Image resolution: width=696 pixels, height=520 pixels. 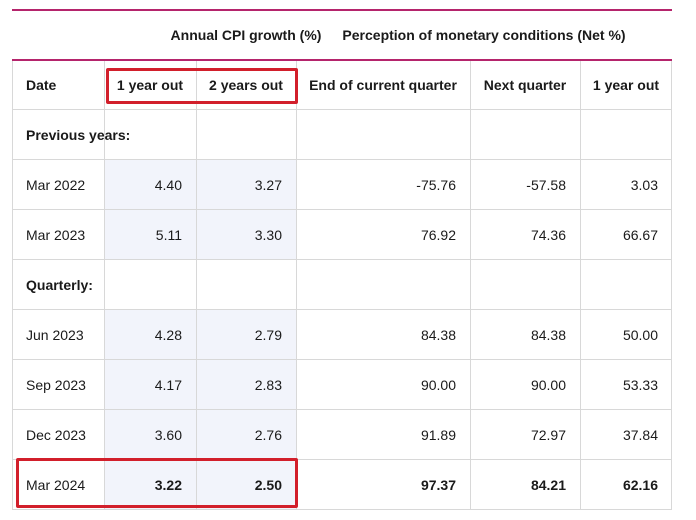 I want to click on cell-perception-1yr: 37.84, so click(x=640, y=434).